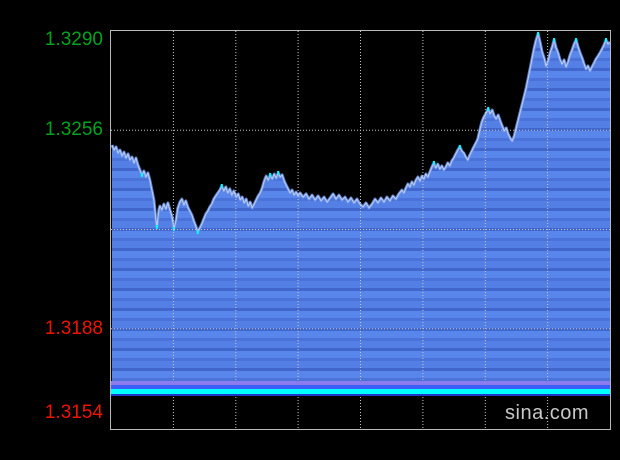 This screenshot has width=620, height=460. What do you see at coordinates (73, 412) in the screenshot?
I see `y-axis-label: 1.3154` at bounding box center [73, 412].